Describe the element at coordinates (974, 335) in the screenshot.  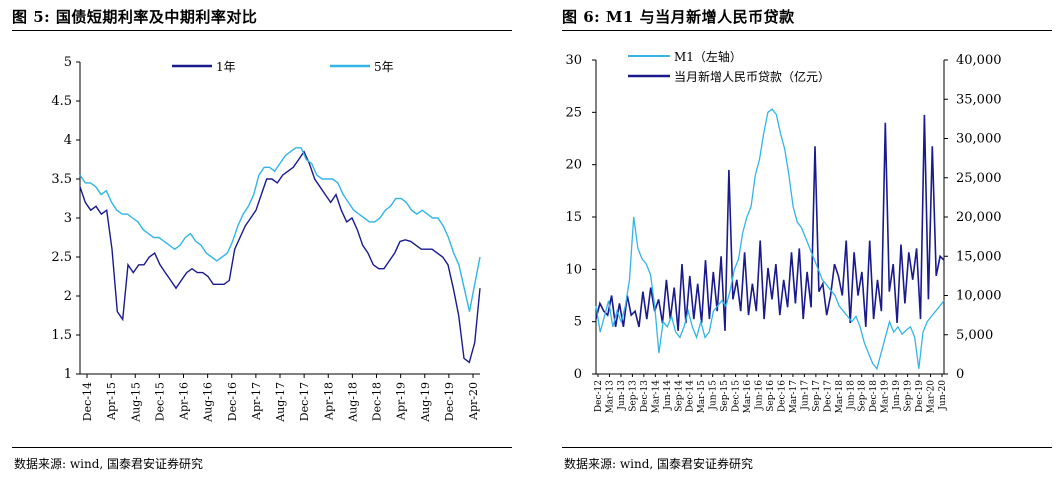
I see `right-y-tick-label: 5,000` at that location.